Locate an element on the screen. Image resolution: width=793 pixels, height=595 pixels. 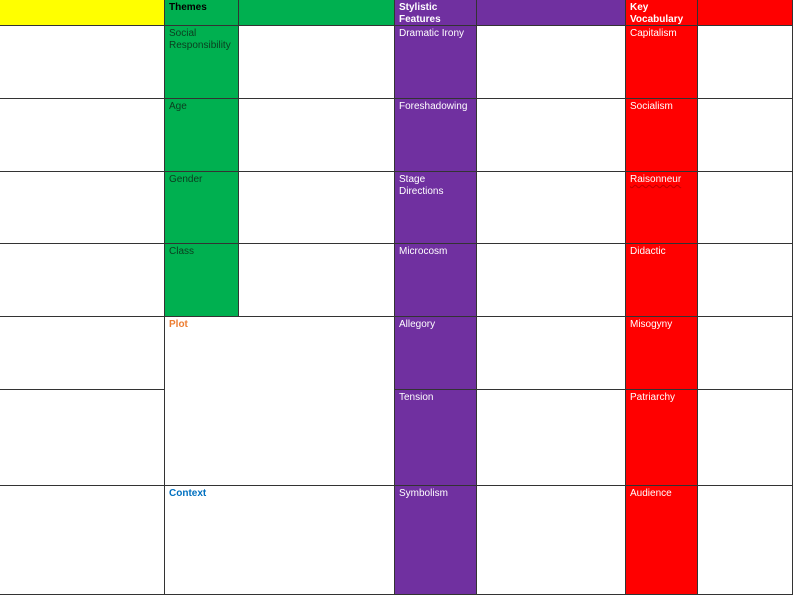
themes-header: Themes is located at coordinates (202, 13).